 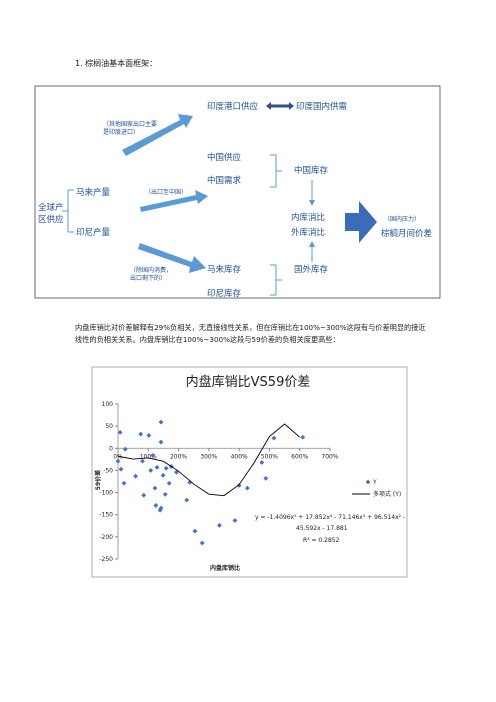 I want to click on label: 中国供应, so click(x=224, y=157).